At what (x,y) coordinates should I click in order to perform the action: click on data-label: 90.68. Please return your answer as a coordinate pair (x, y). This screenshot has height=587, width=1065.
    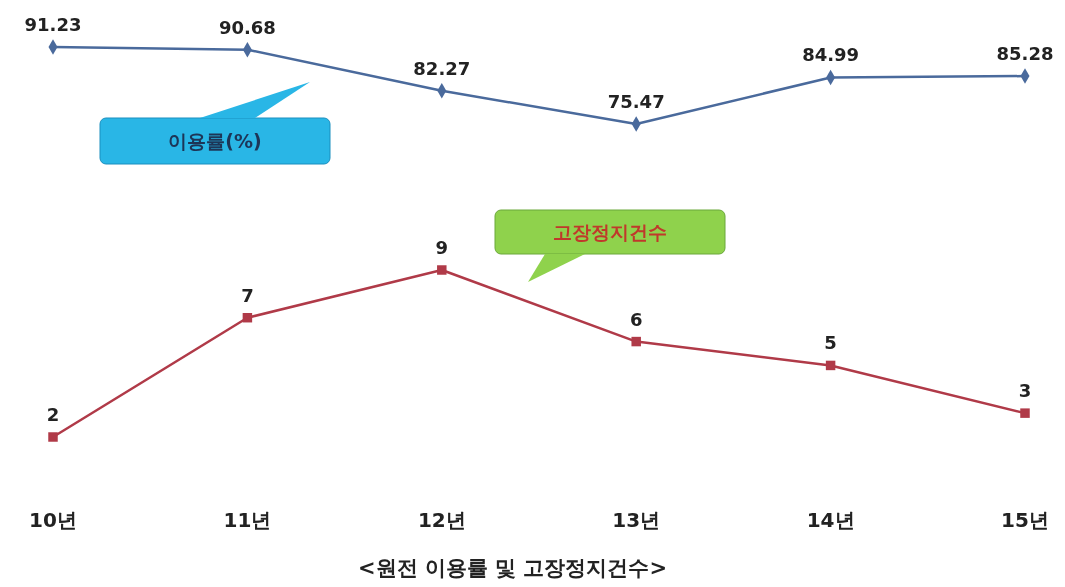
    Looking at the image, I should click on (247, 27).